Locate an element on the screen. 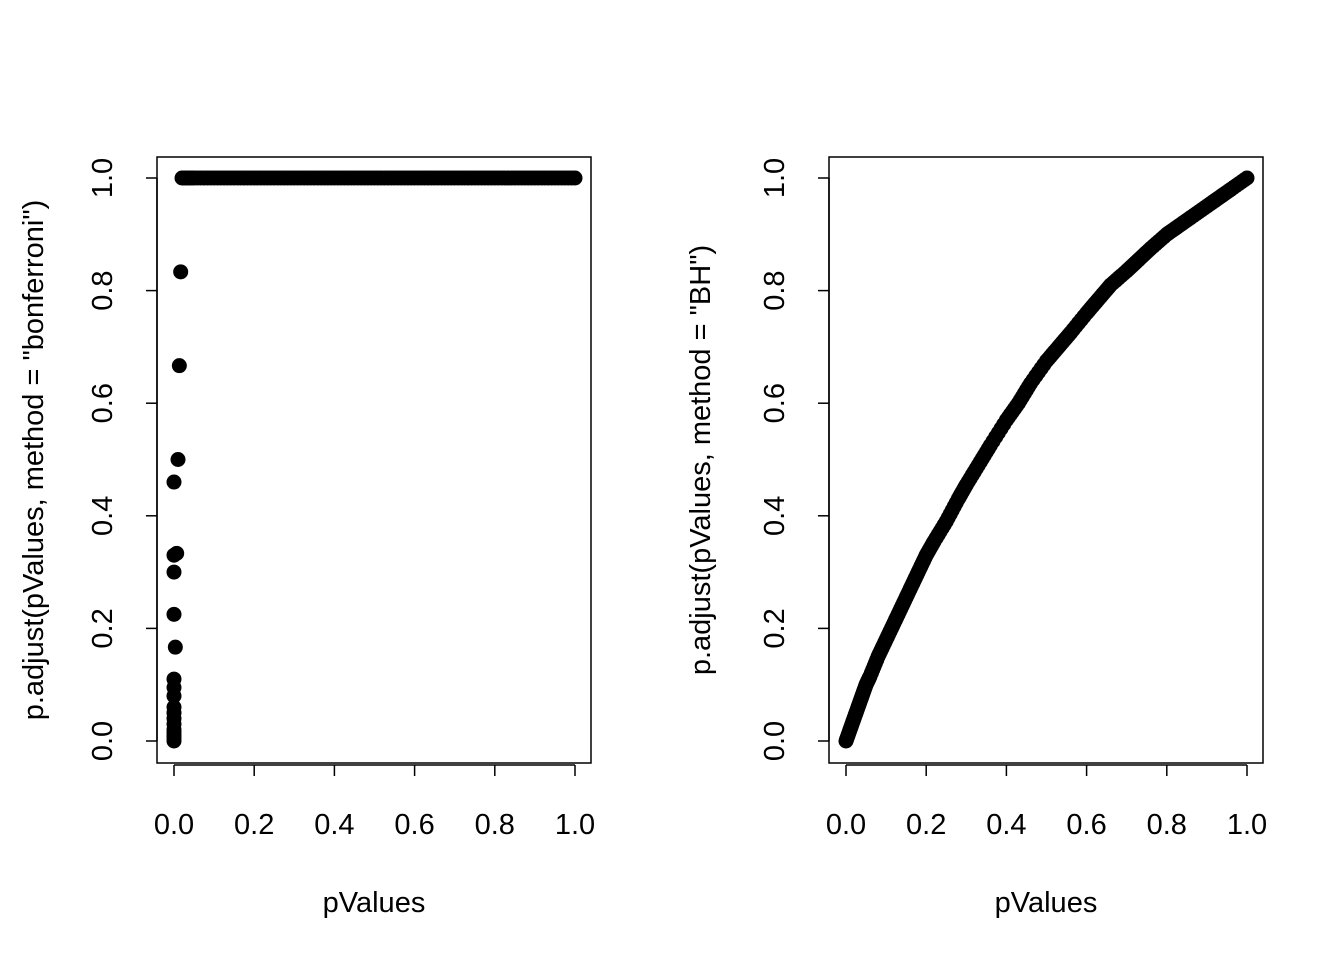  y-axis-label: p.adjust(pValues, method = "BH") is located at coordinates (701, 460).